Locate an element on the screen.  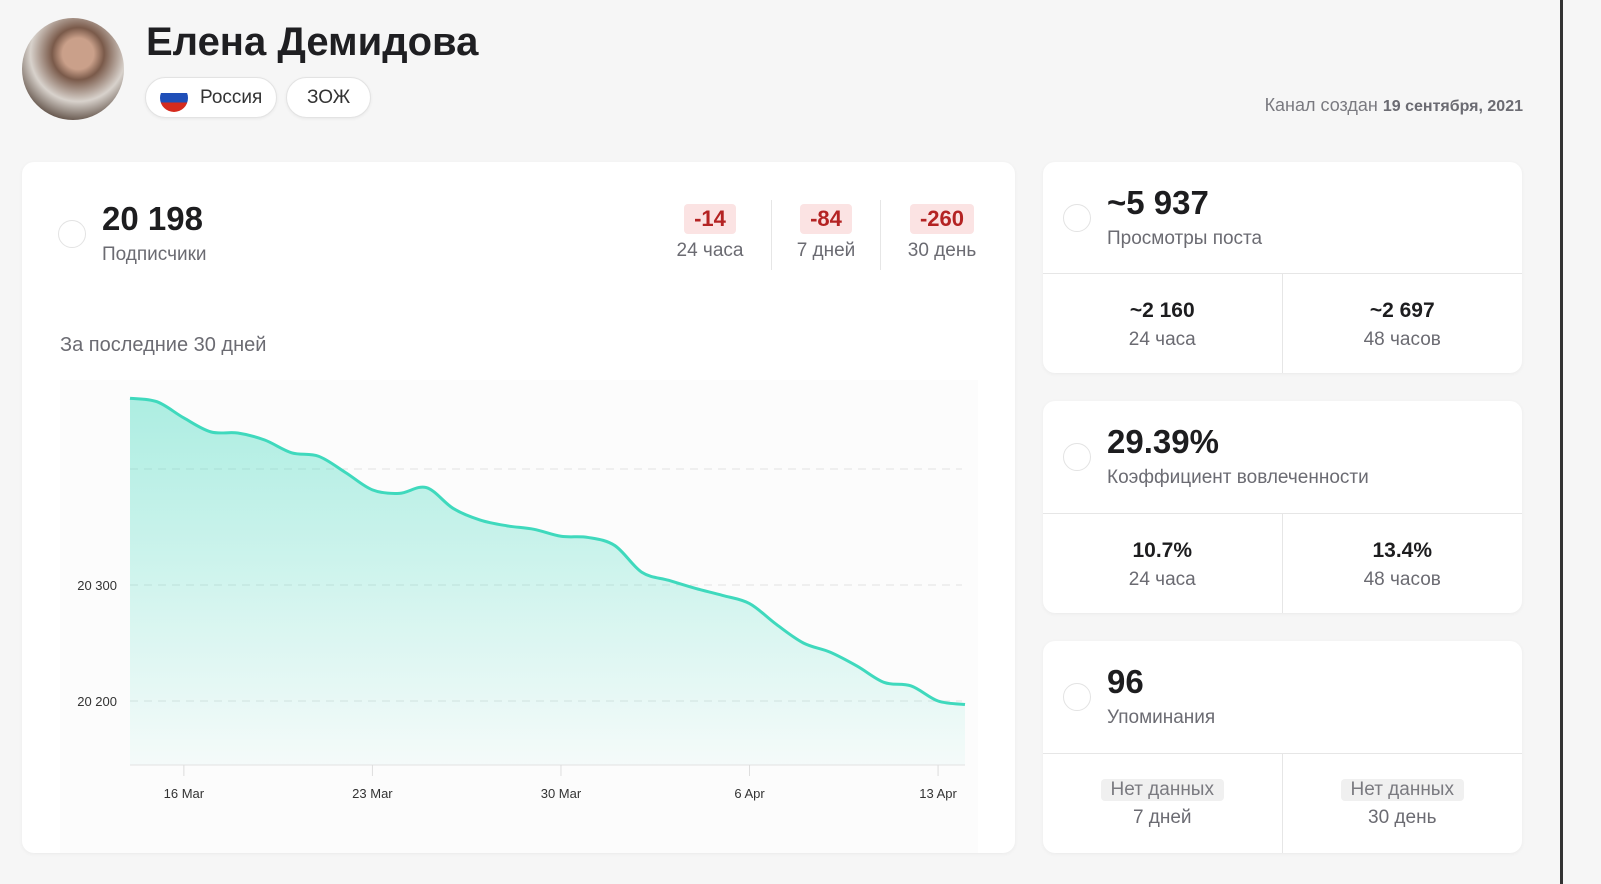
x-tick-label: 13 Apr is located at coordinates (938, 793).